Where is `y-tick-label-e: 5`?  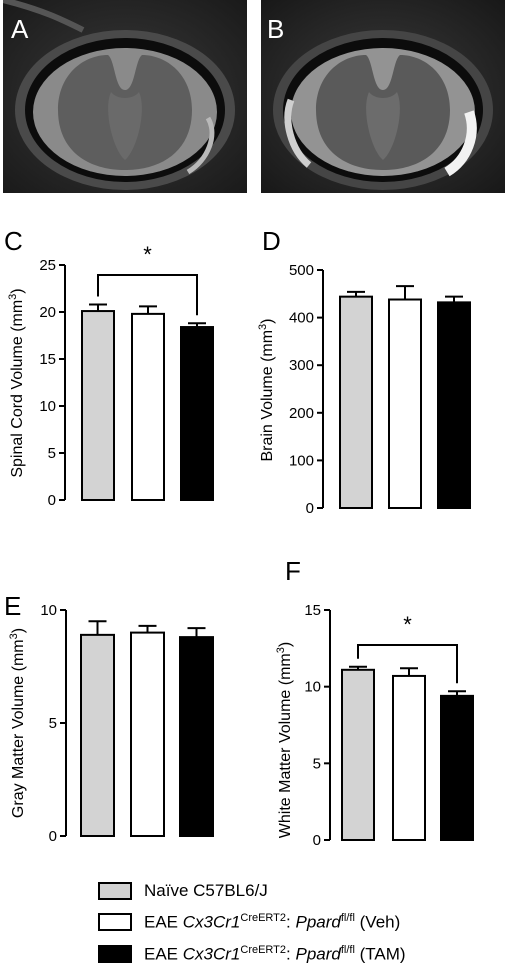 y-tick-label-e: 5 is located at coordinates (53, 723).